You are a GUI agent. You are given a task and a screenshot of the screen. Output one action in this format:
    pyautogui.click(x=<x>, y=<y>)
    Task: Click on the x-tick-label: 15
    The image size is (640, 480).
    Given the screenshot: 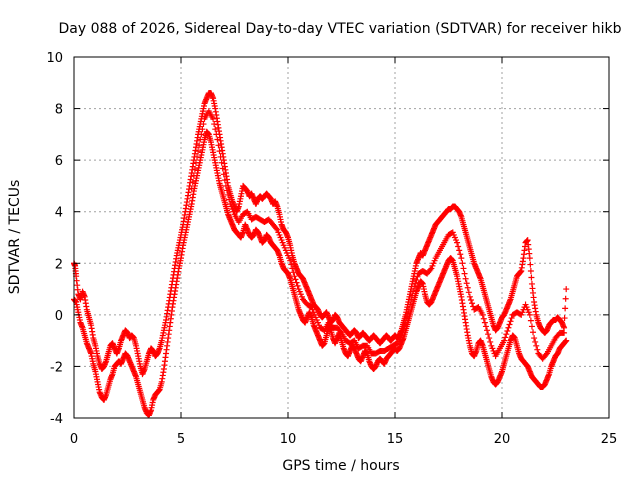 What is the action you would take?
    pyautogui.click(x=395, y=439)
    